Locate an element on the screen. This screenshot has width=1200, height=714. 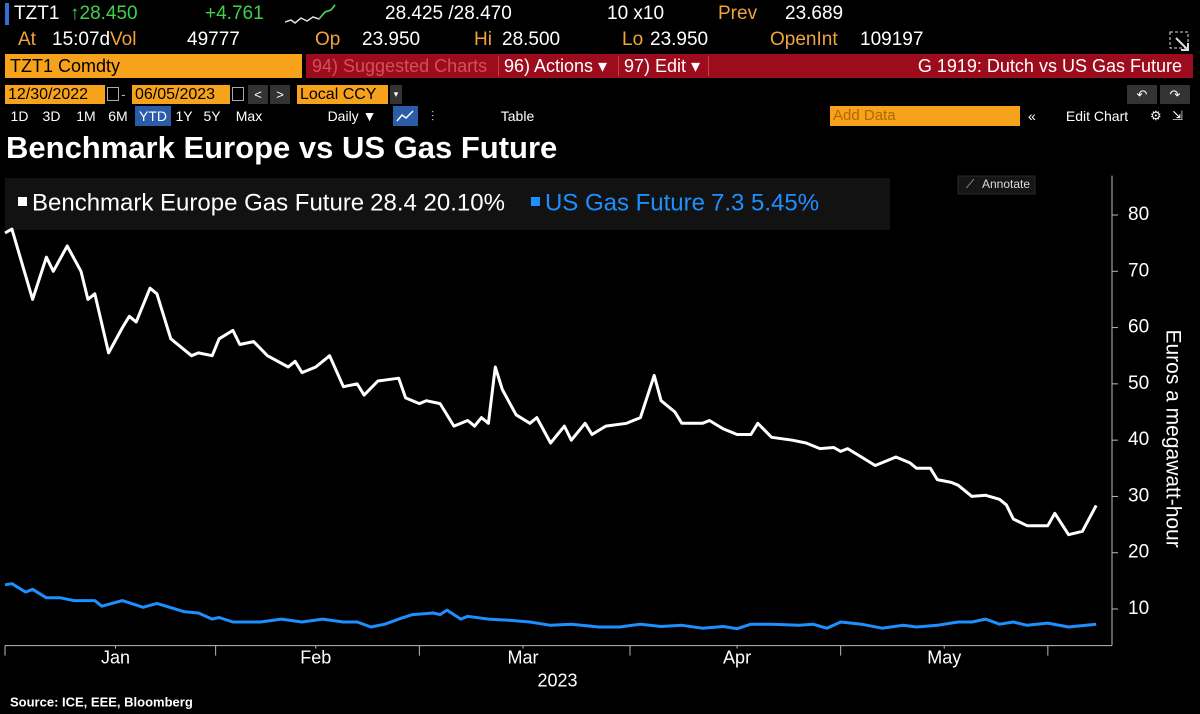
period-button: Max is located at coordinates (249, 116).